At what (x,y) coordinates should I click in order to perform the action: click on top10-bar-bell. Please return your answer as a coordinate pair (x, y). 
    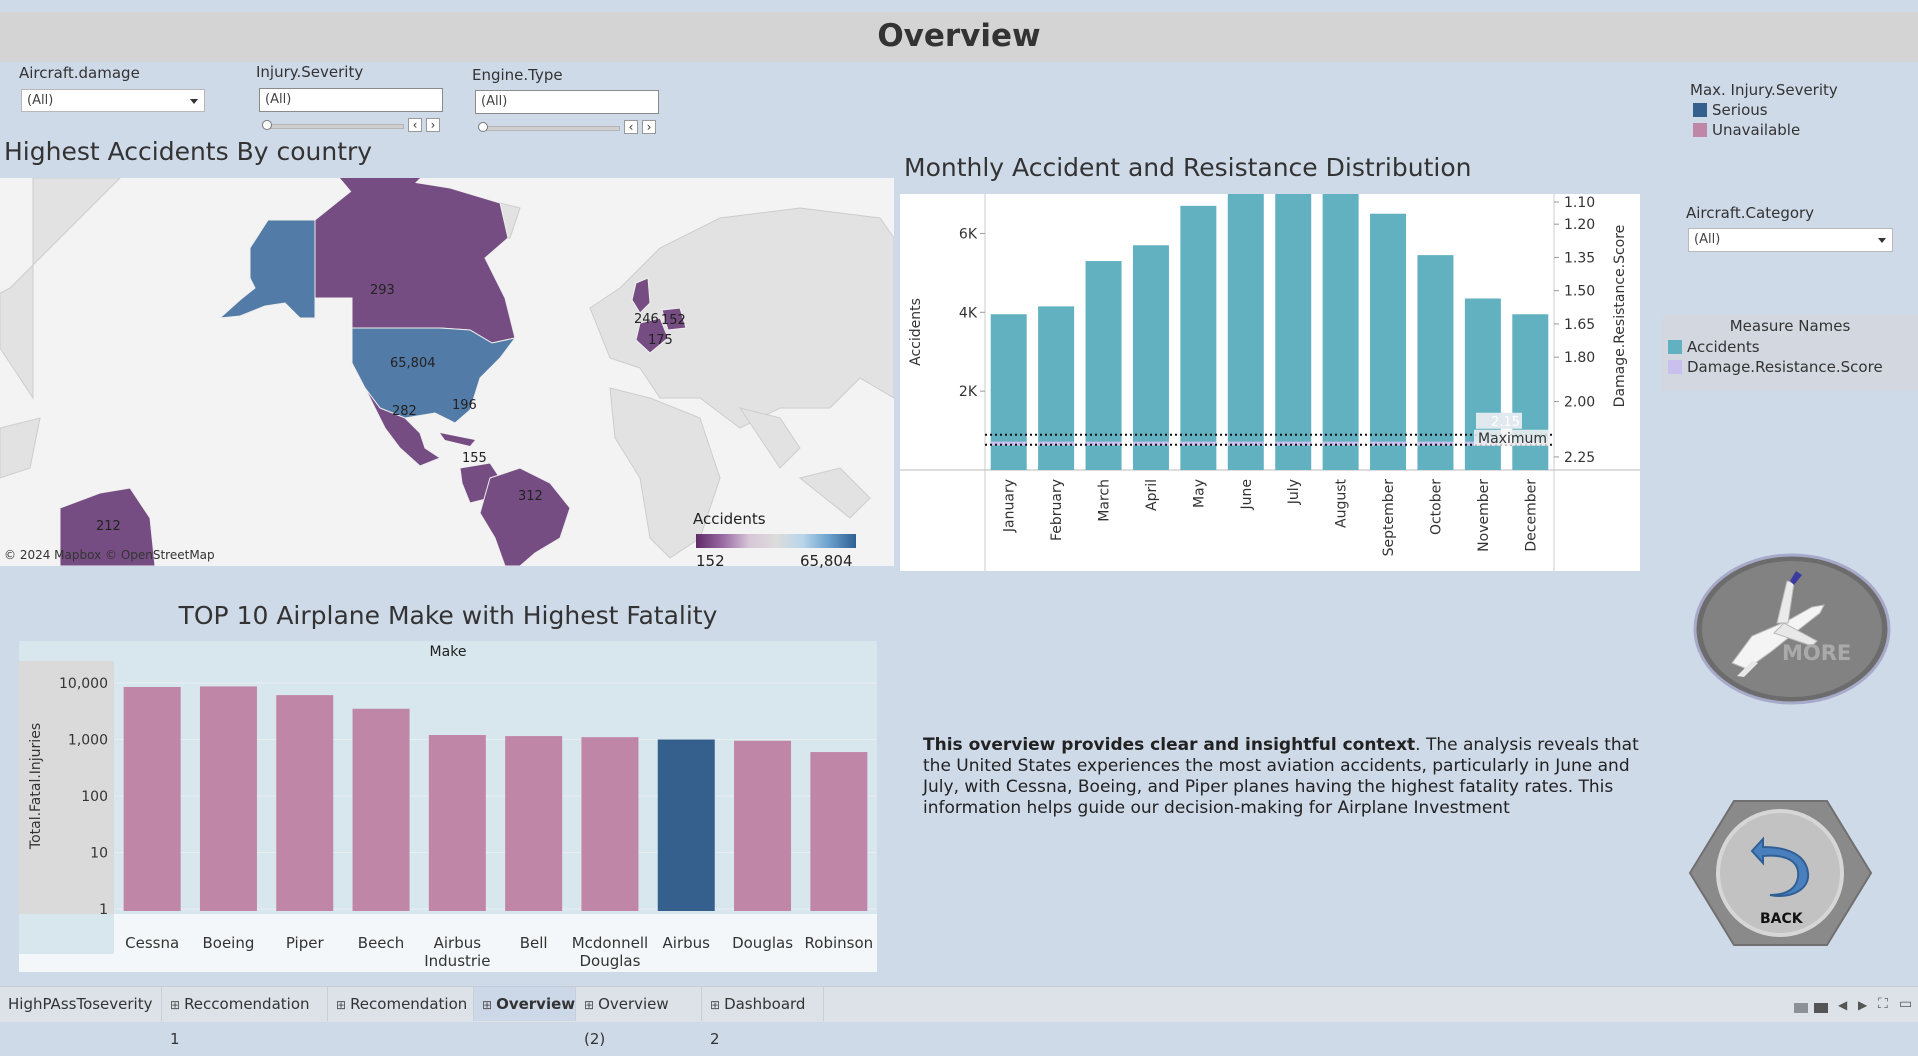
    Looking at the image, I should click on (534, 823).